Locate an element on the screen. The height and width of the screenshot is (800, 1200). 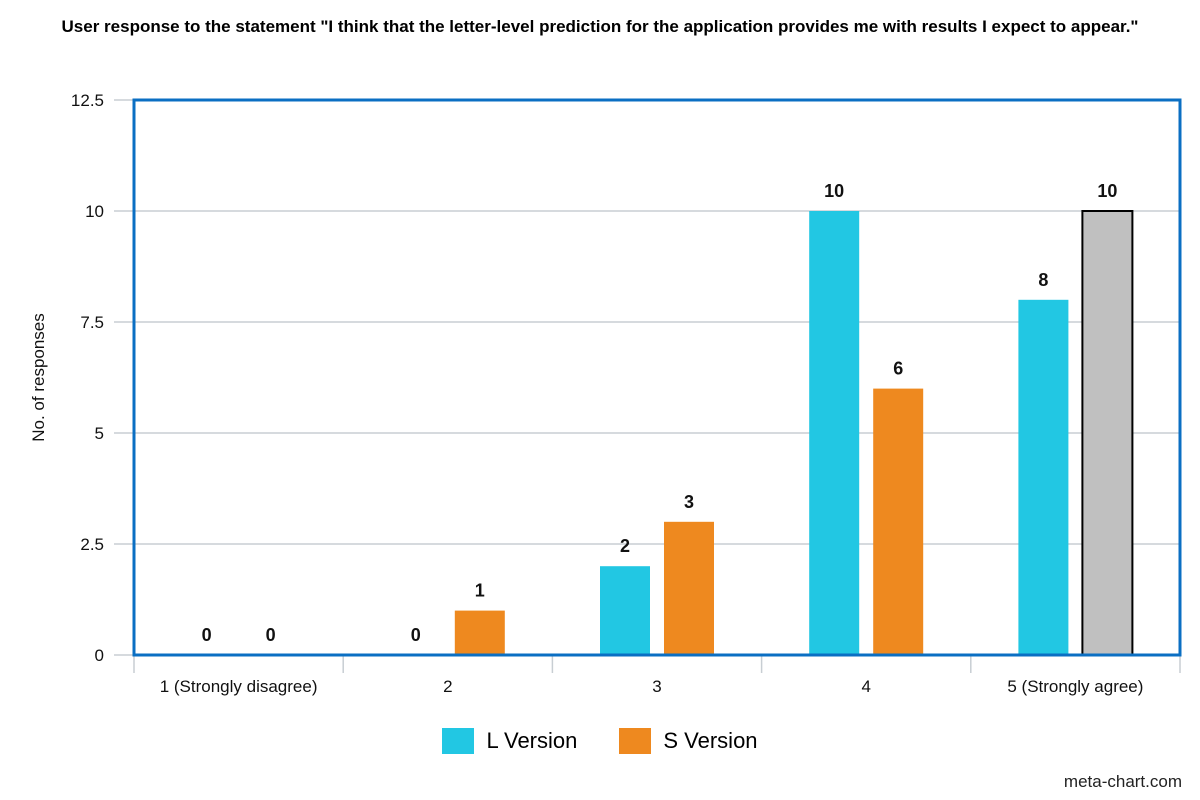
x-tick-label: 4 is located at coordinates (865, 686).